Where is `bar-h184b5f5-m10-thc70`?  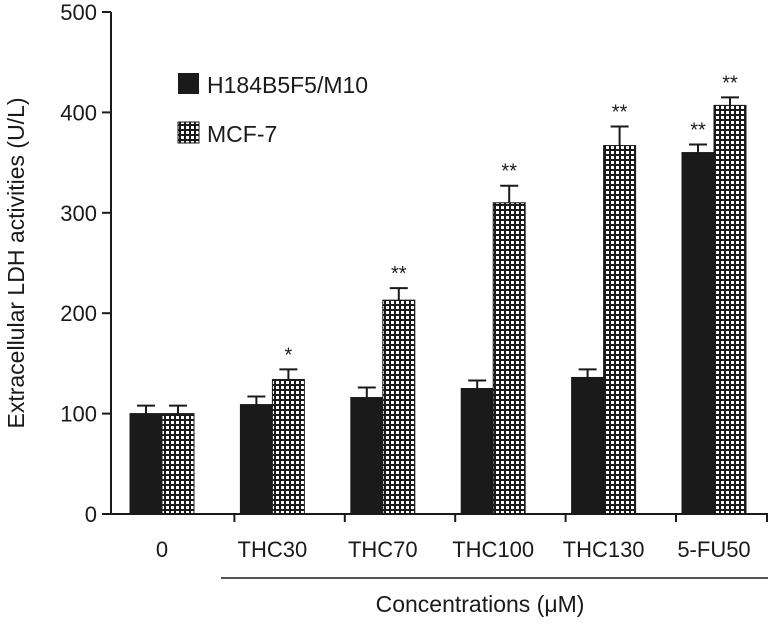 bar-h184b5f5-m10-thc70 is located at coordinates (367, 456).